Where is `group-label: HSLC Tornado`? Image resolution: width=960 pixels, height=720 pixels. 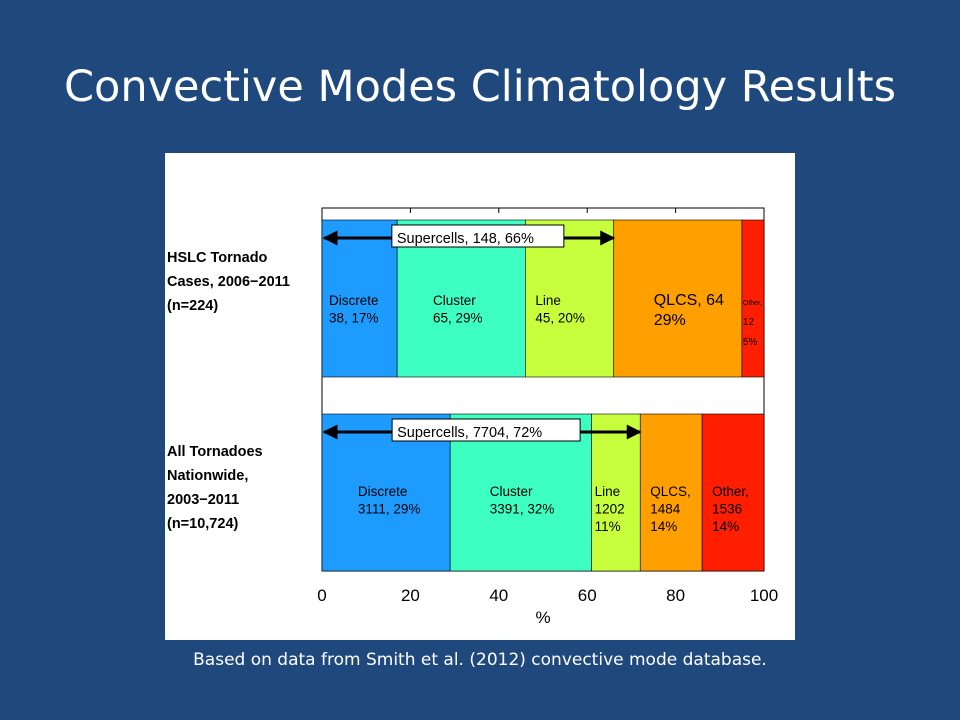
group-label: HSLC Tornado is located at coordinates (217, 258).